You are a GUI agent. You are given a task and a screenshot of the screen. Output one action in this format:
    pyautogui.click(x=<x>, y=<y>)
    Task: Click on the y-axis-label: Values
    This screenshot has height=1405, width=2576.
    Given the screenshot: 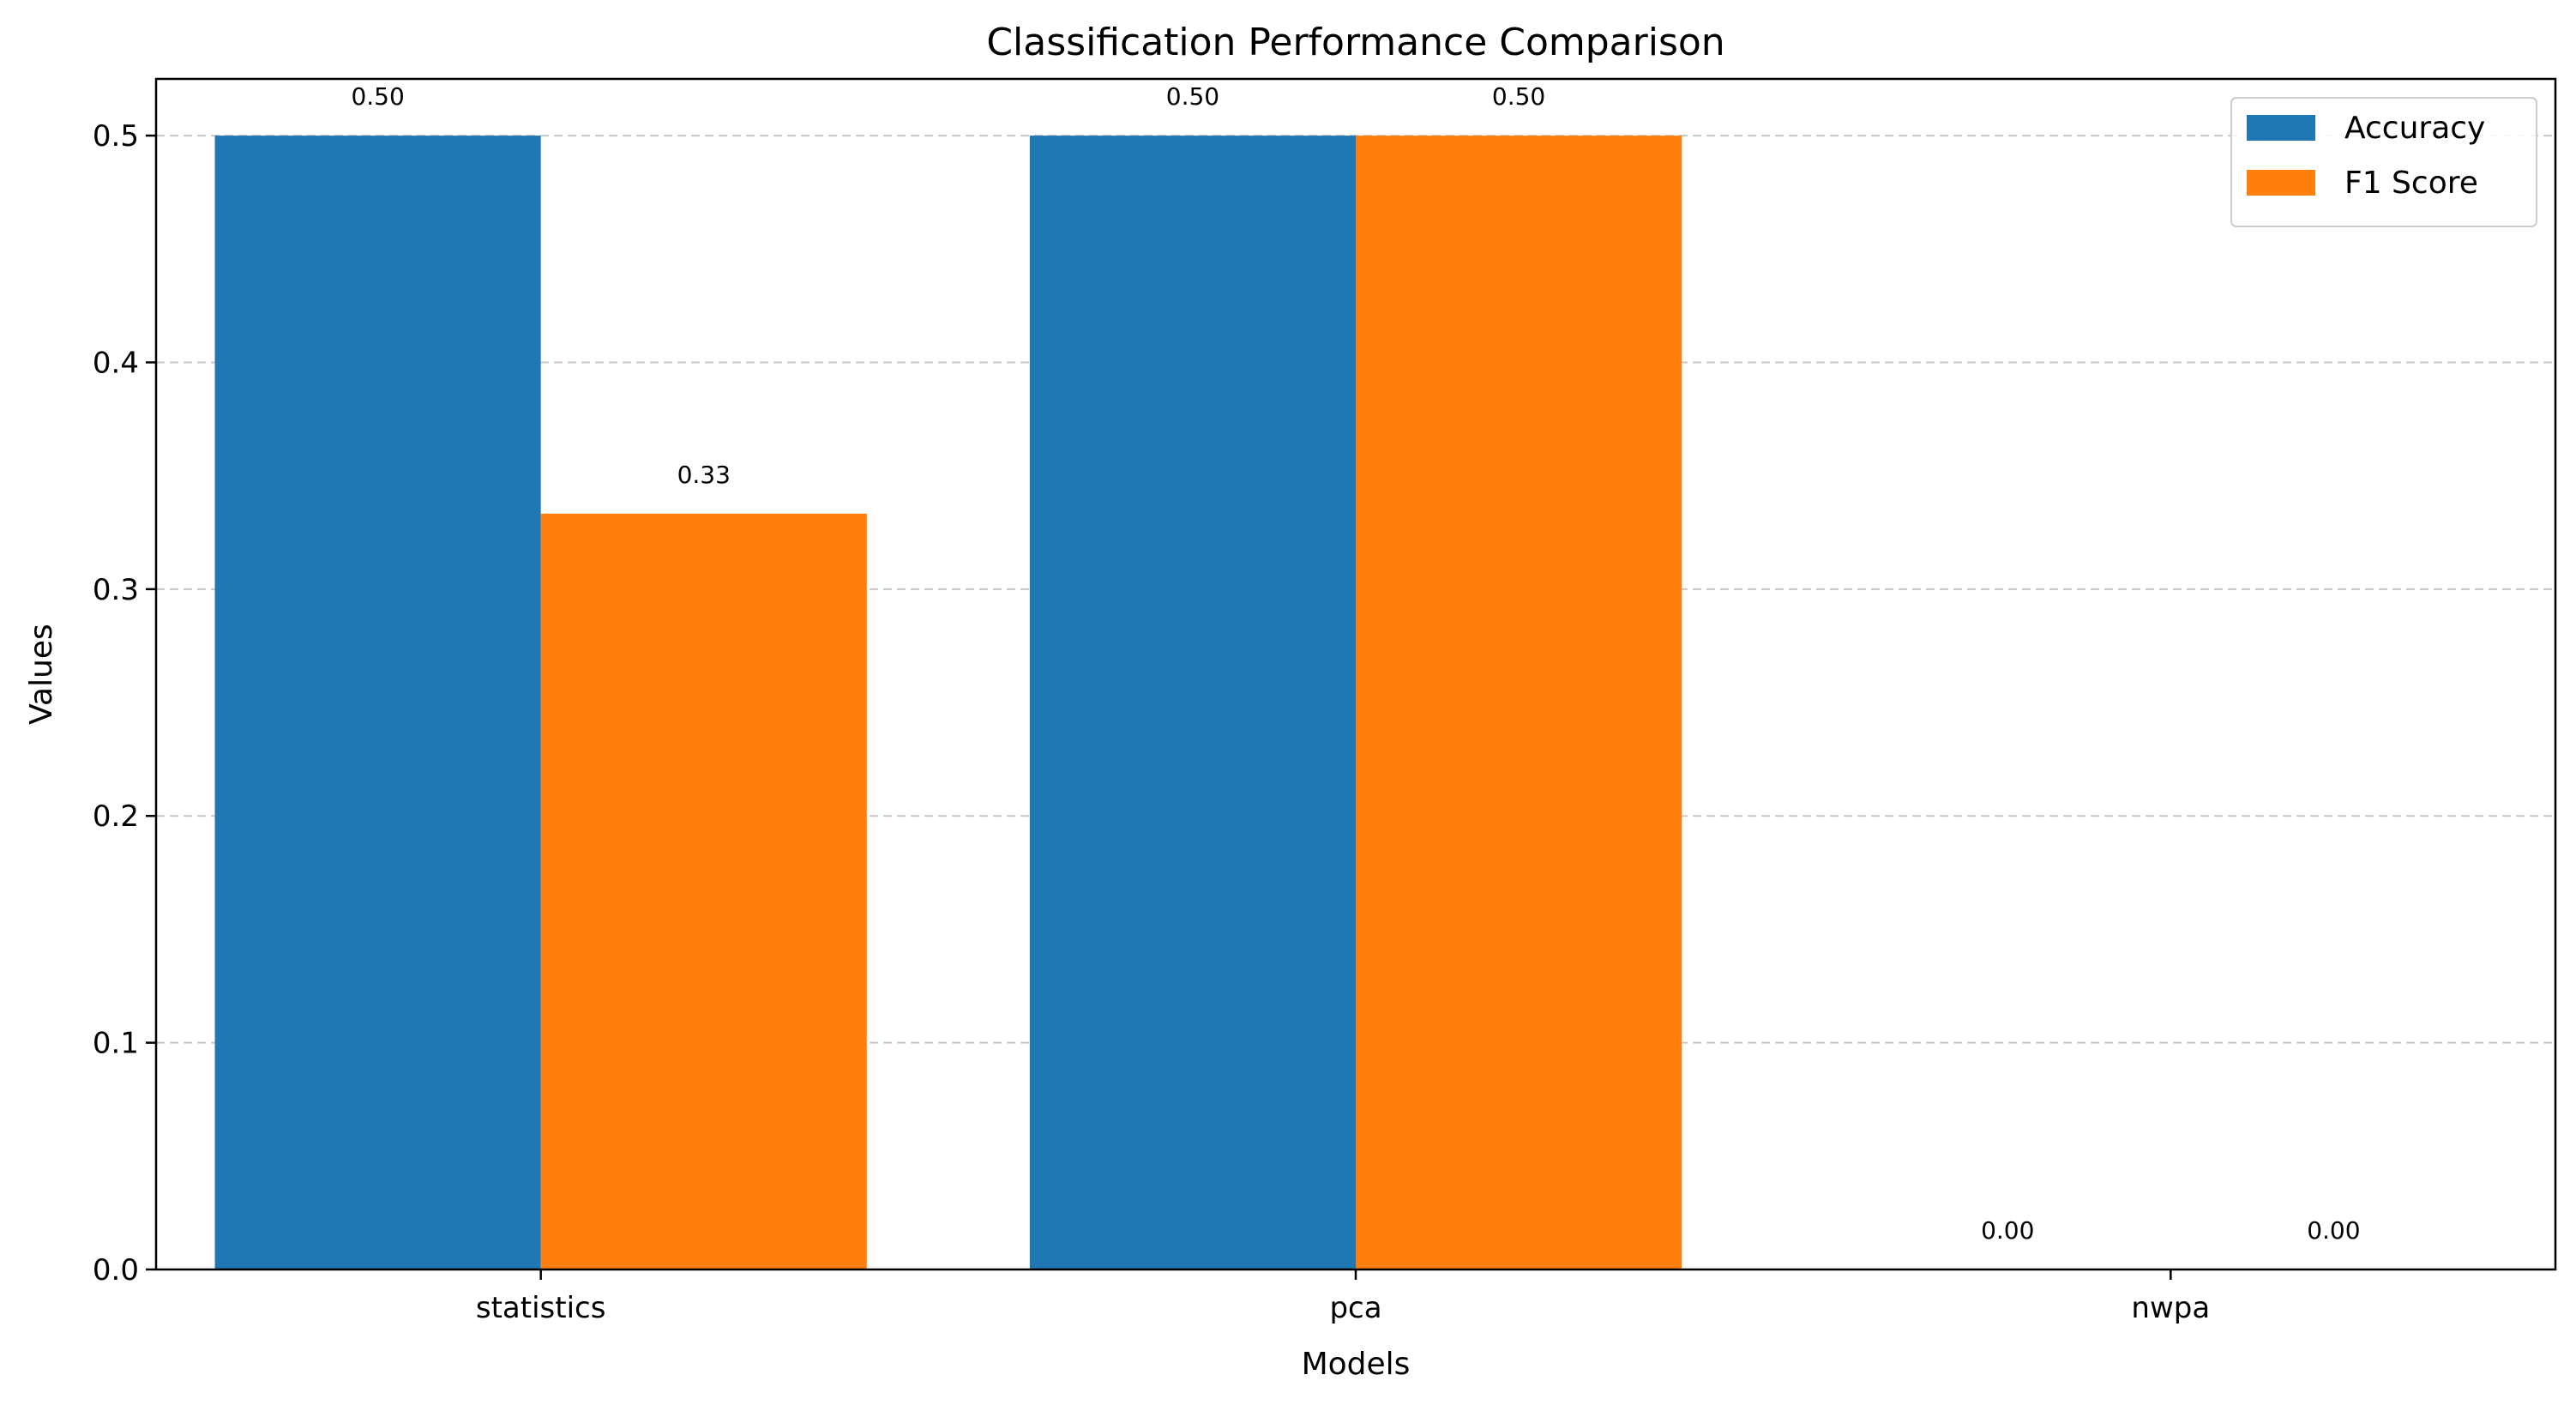 What is the action you would take?
    pyautogui.click(x=41, y=674)
    